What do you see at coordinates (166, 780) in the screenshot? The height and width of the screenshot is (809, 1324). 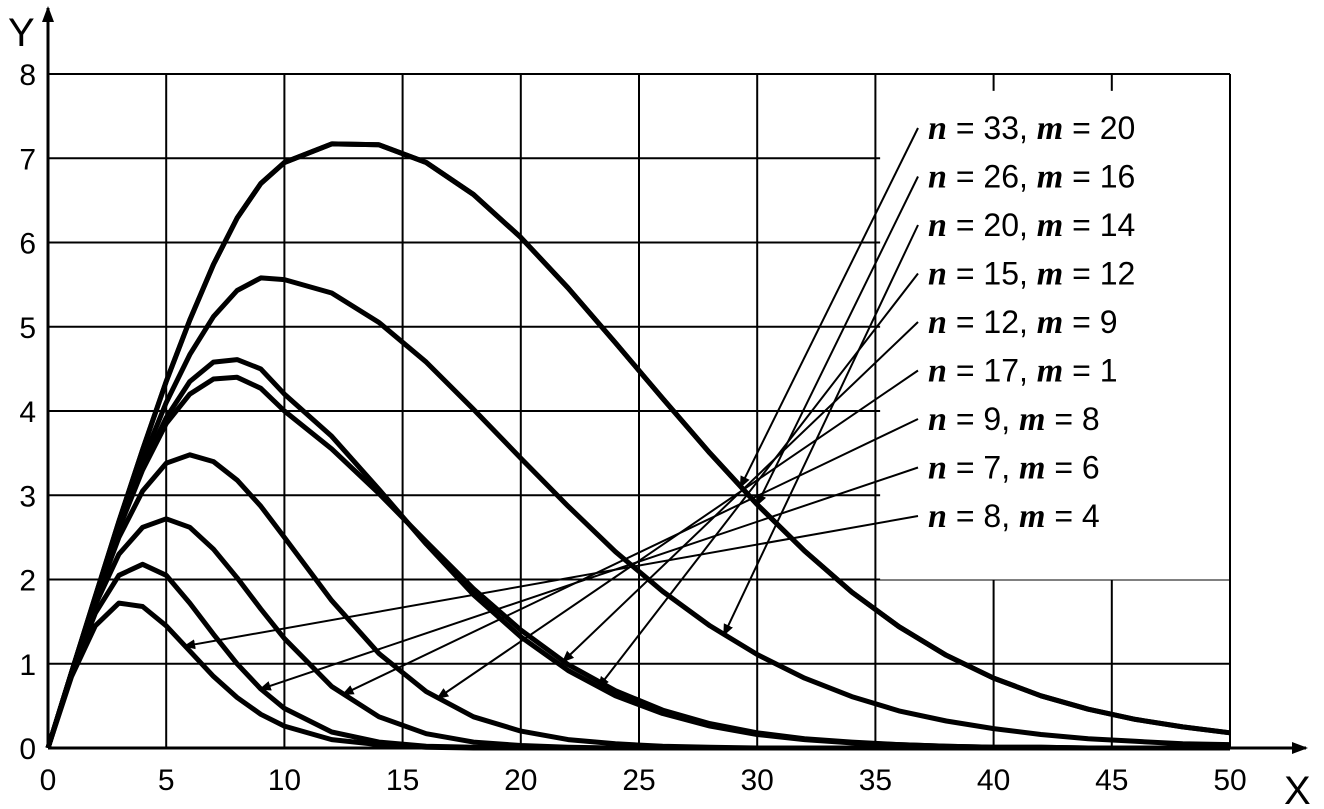 I see `x-tick-label-1: 5` at bounding box center [166, 780].